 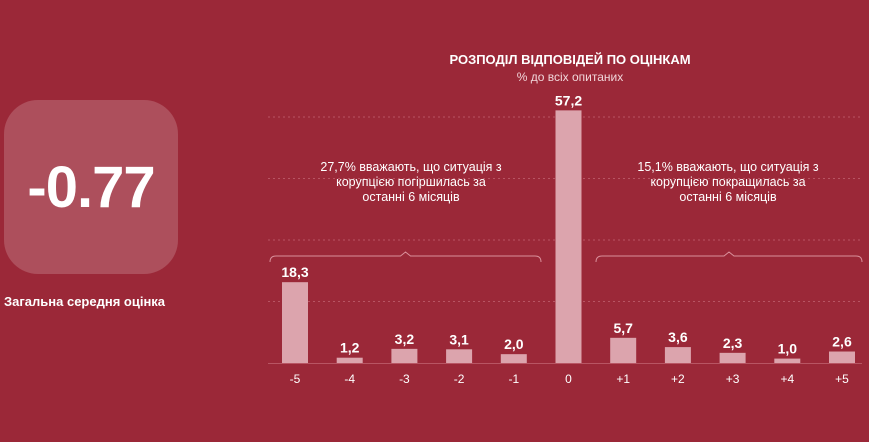 What do you see at coordinates (405, 339) in the screenshot?
I see `bar-value-label: 3,2` at bounding box center [405, 339].